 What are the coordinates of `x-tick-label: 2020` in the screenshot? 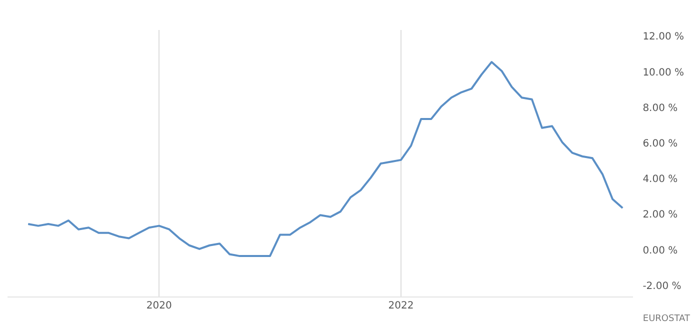 It's located at (159, 306).